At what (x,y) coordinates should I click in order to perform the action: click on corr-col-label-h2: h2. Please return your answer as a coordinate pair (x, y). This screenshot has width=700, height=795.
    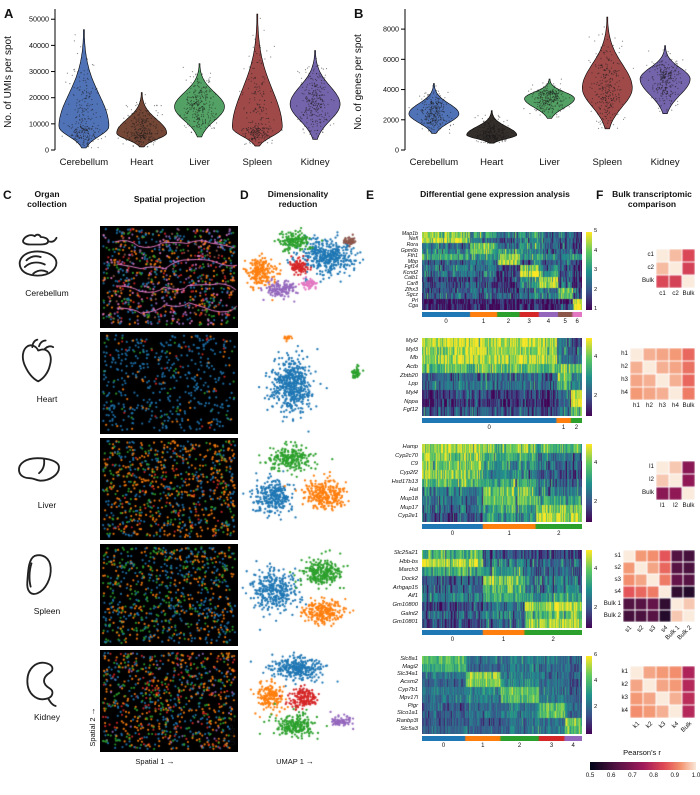
    Looking at the image, I should click on (649, 405).